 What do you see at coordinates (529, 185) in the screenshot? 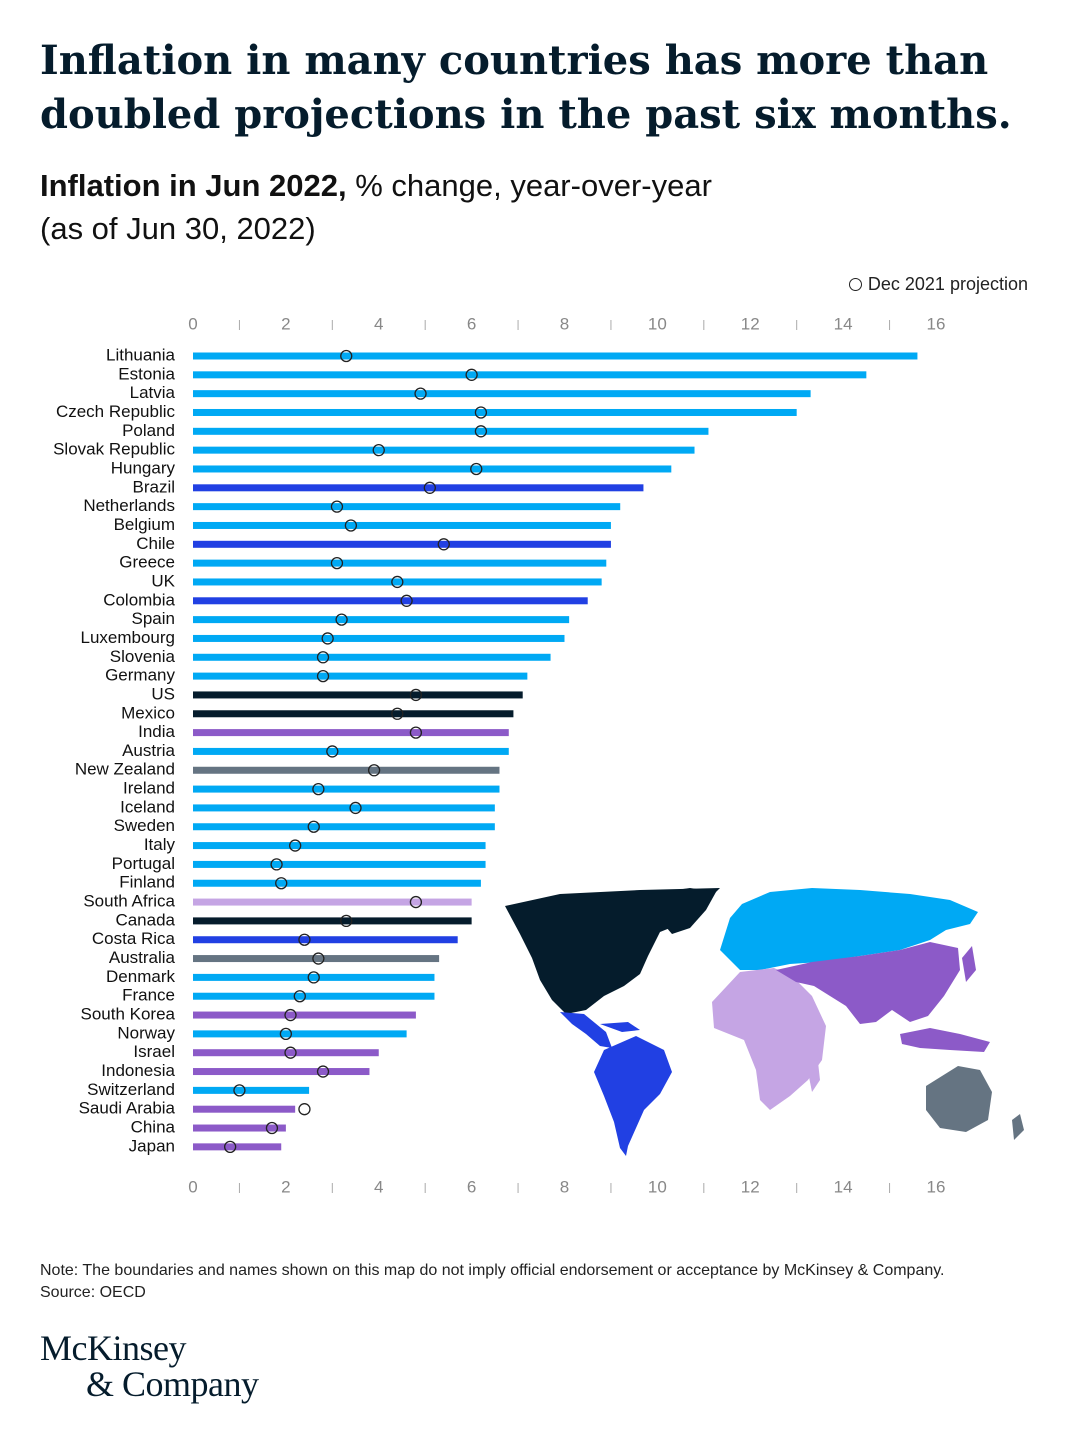
I see `subtitle-rest: % change, year-over-year` at bounding box center [529, 185].